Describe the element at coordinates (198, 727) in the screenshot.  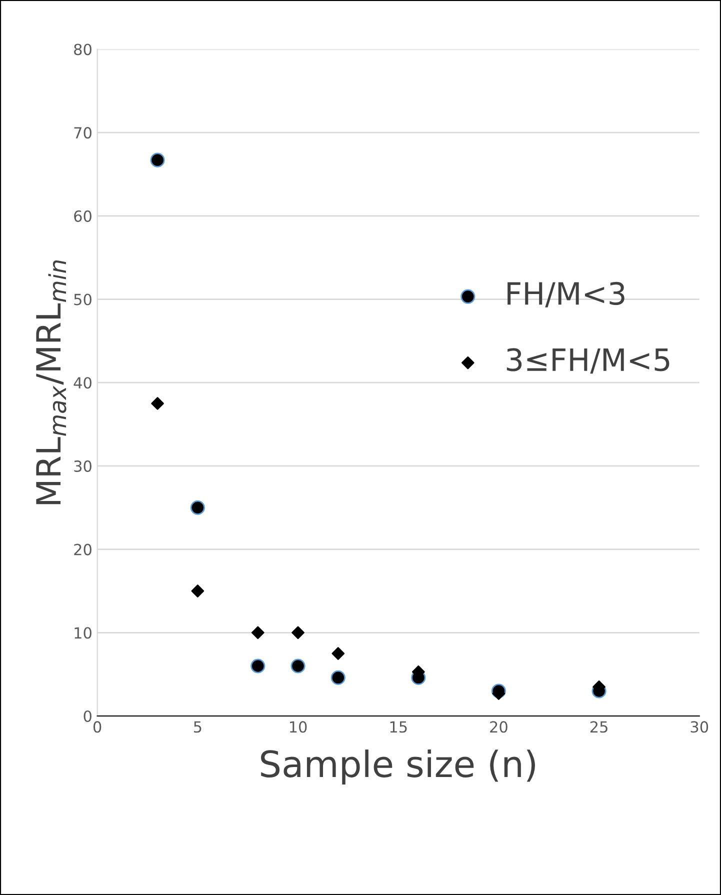
I see `x-tick-label: 5` at that location.